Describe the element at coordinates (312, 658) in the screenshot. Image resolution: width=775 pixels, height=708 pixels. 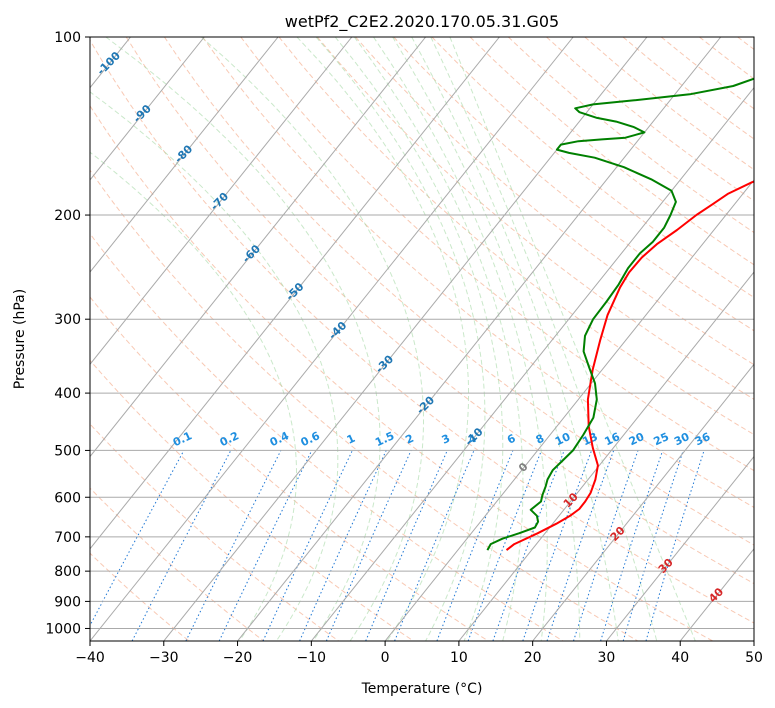
I see `x-tick-label: −10` at that location.